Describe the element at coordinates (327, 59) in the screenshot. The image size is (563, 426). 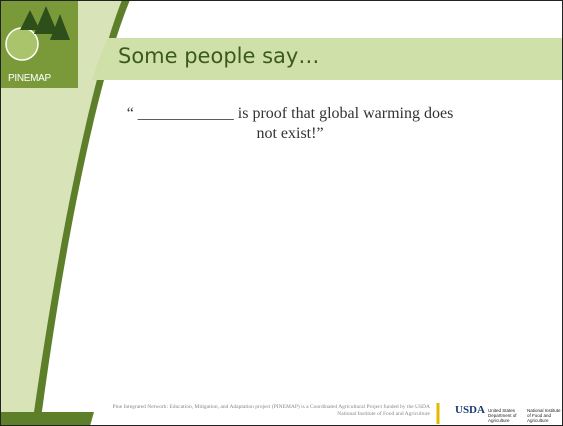
I see `title-band` at that location.